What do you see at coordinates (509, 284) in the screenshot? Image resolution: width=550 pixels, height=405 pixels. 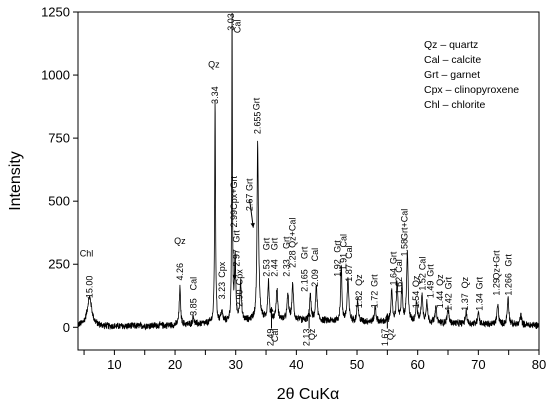 I see `peak-label: 1.266` at bounding box center [509, 284].